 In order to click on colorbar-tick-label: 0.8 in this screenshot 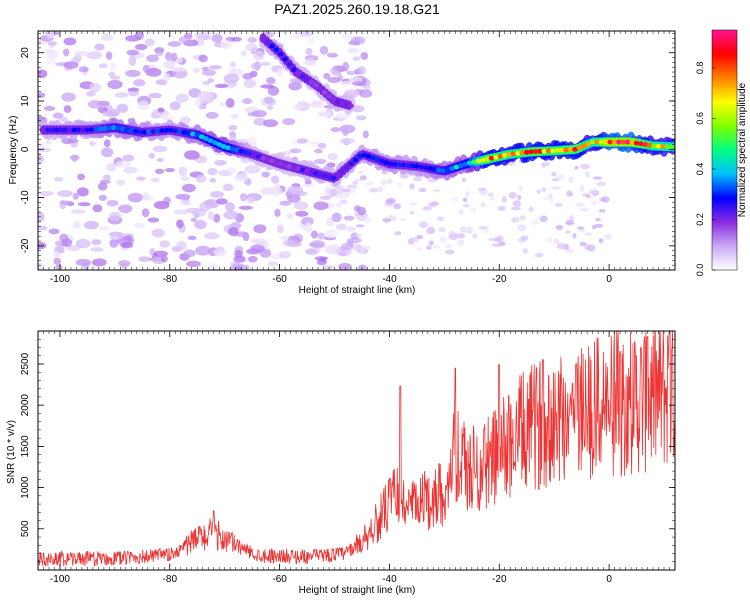, I will do `click(700, 68)`.